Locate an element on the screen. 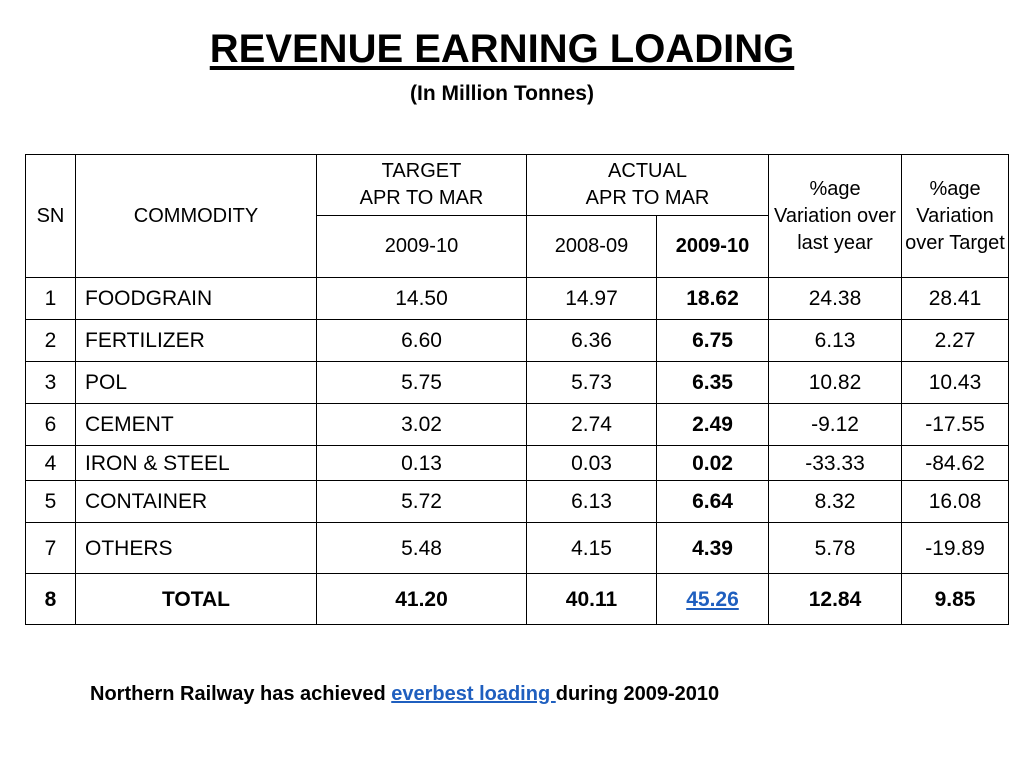 The width and height of the screenshot is (1024, 768). cell-variation-target: -84.62 is located at coordinates (955, 463).